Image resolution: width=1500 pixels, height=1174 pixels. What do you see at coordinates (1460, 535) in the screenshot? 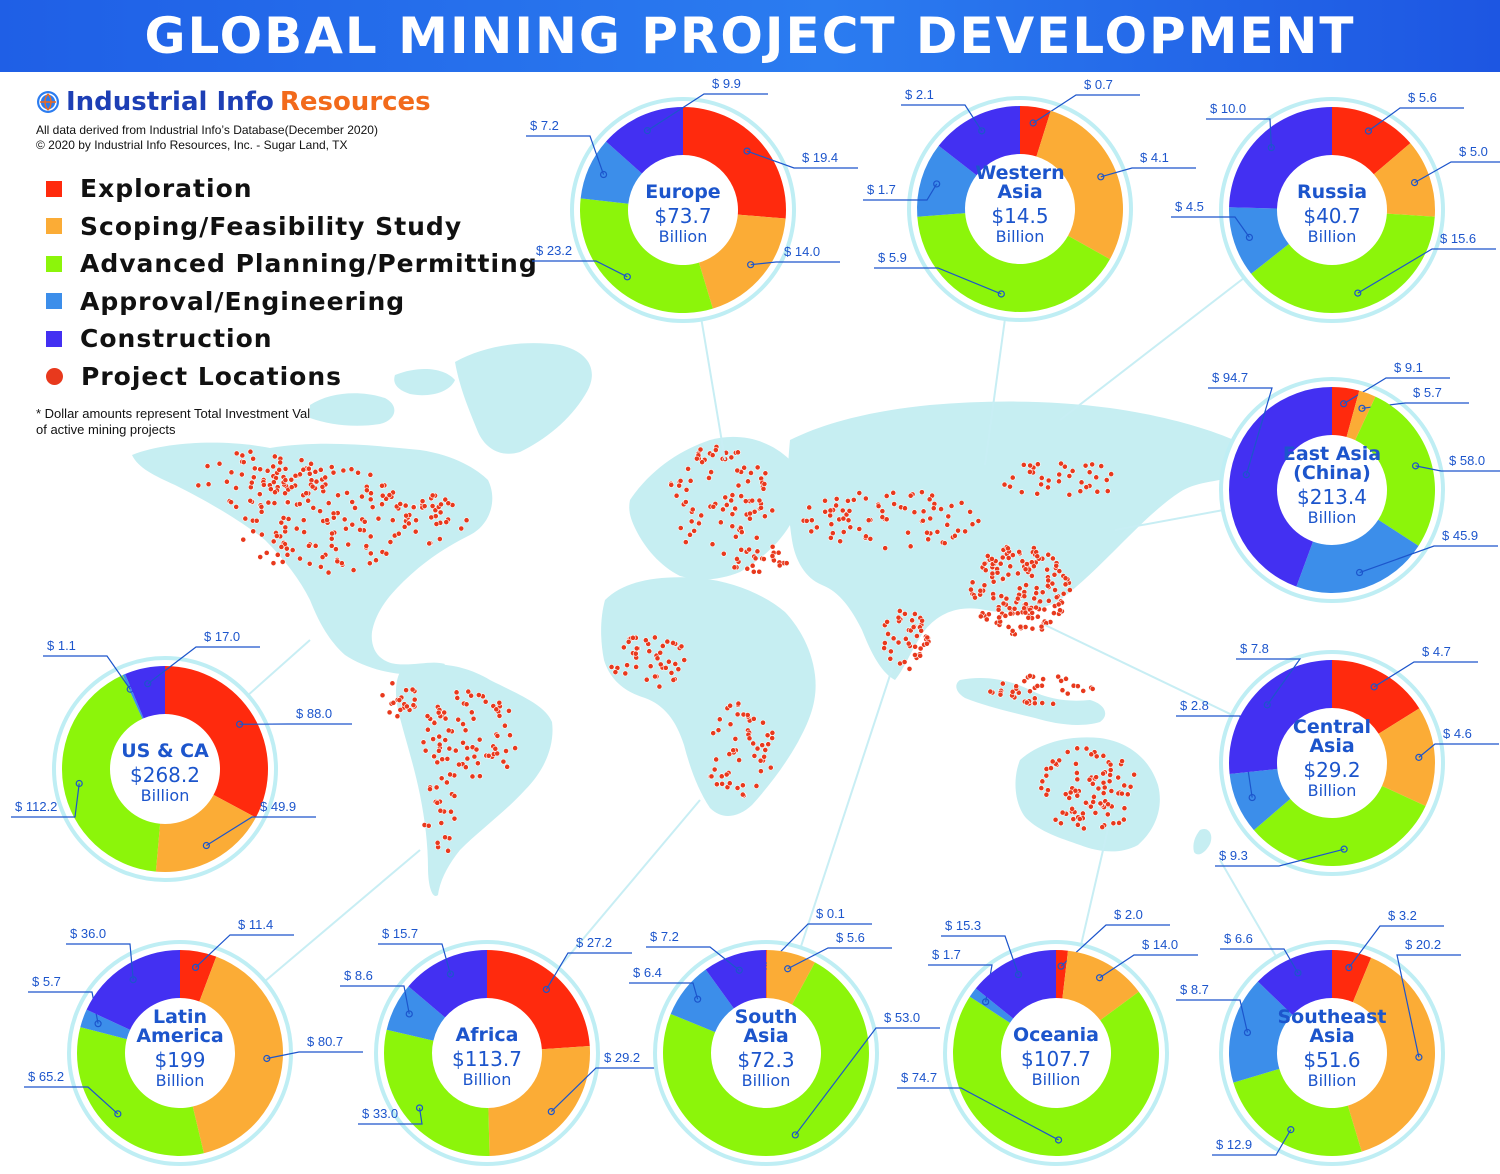
I see `value-label: $ 45.9` at bounding box center [1460, 535].